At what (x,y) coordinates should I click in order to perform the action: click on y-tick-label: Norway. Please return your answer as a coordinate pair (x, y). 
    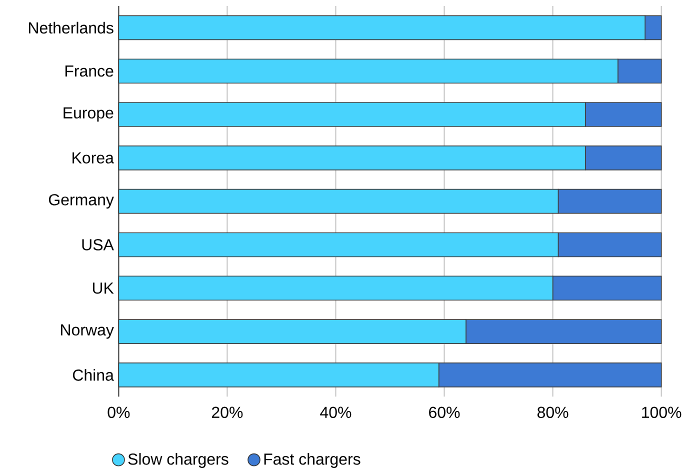
    Looking at the image, I should click on (87, 331).